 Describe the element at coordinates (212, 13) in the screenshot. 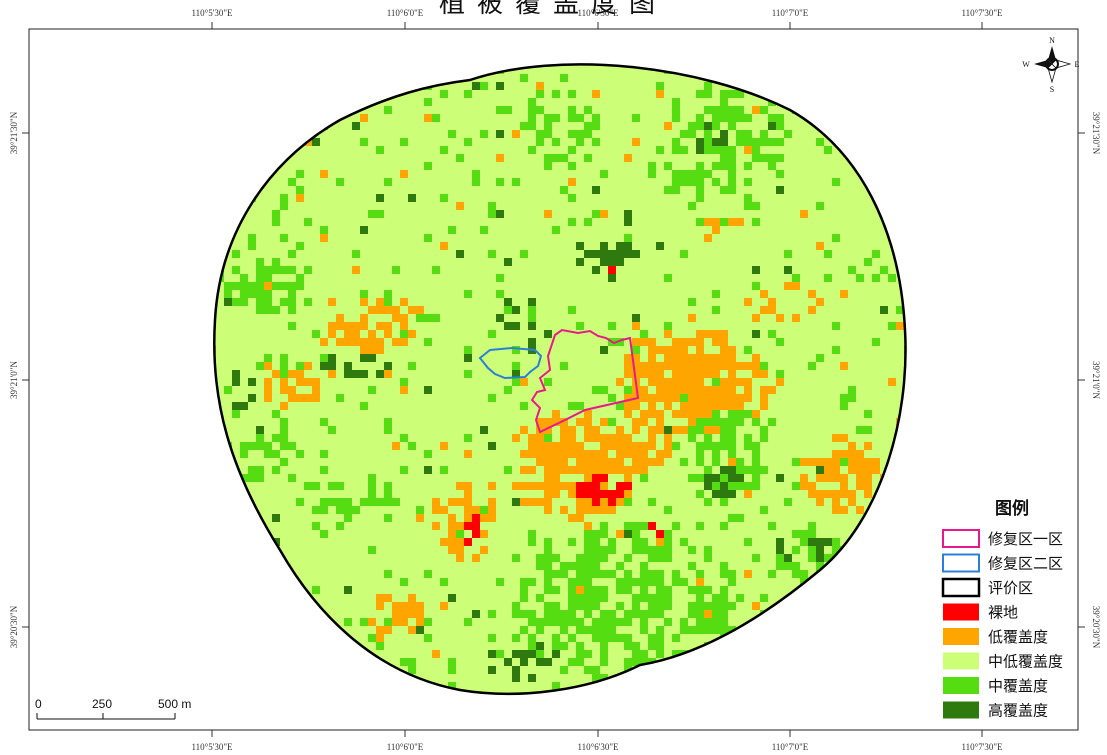

I see `coord-top-1: 110°5'30"E` at that location.